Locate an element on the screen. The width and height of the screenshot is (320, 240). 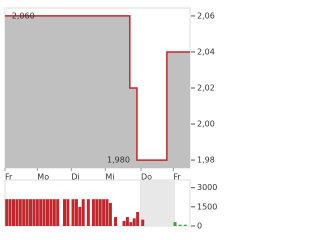
x-tick-label: Di is located at coordinates (75, 177).